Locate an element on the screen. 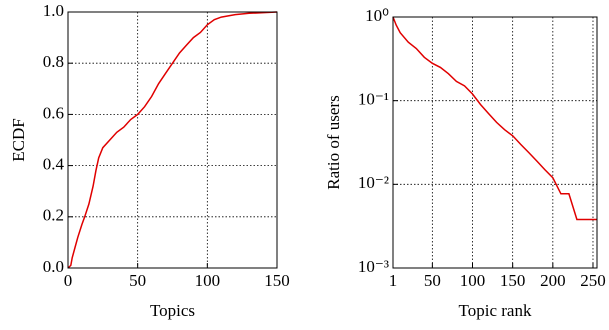 The height and width of the screenshot is (330, 609). y-axis-label: Ratio of users is located at coordinates (333, 142).